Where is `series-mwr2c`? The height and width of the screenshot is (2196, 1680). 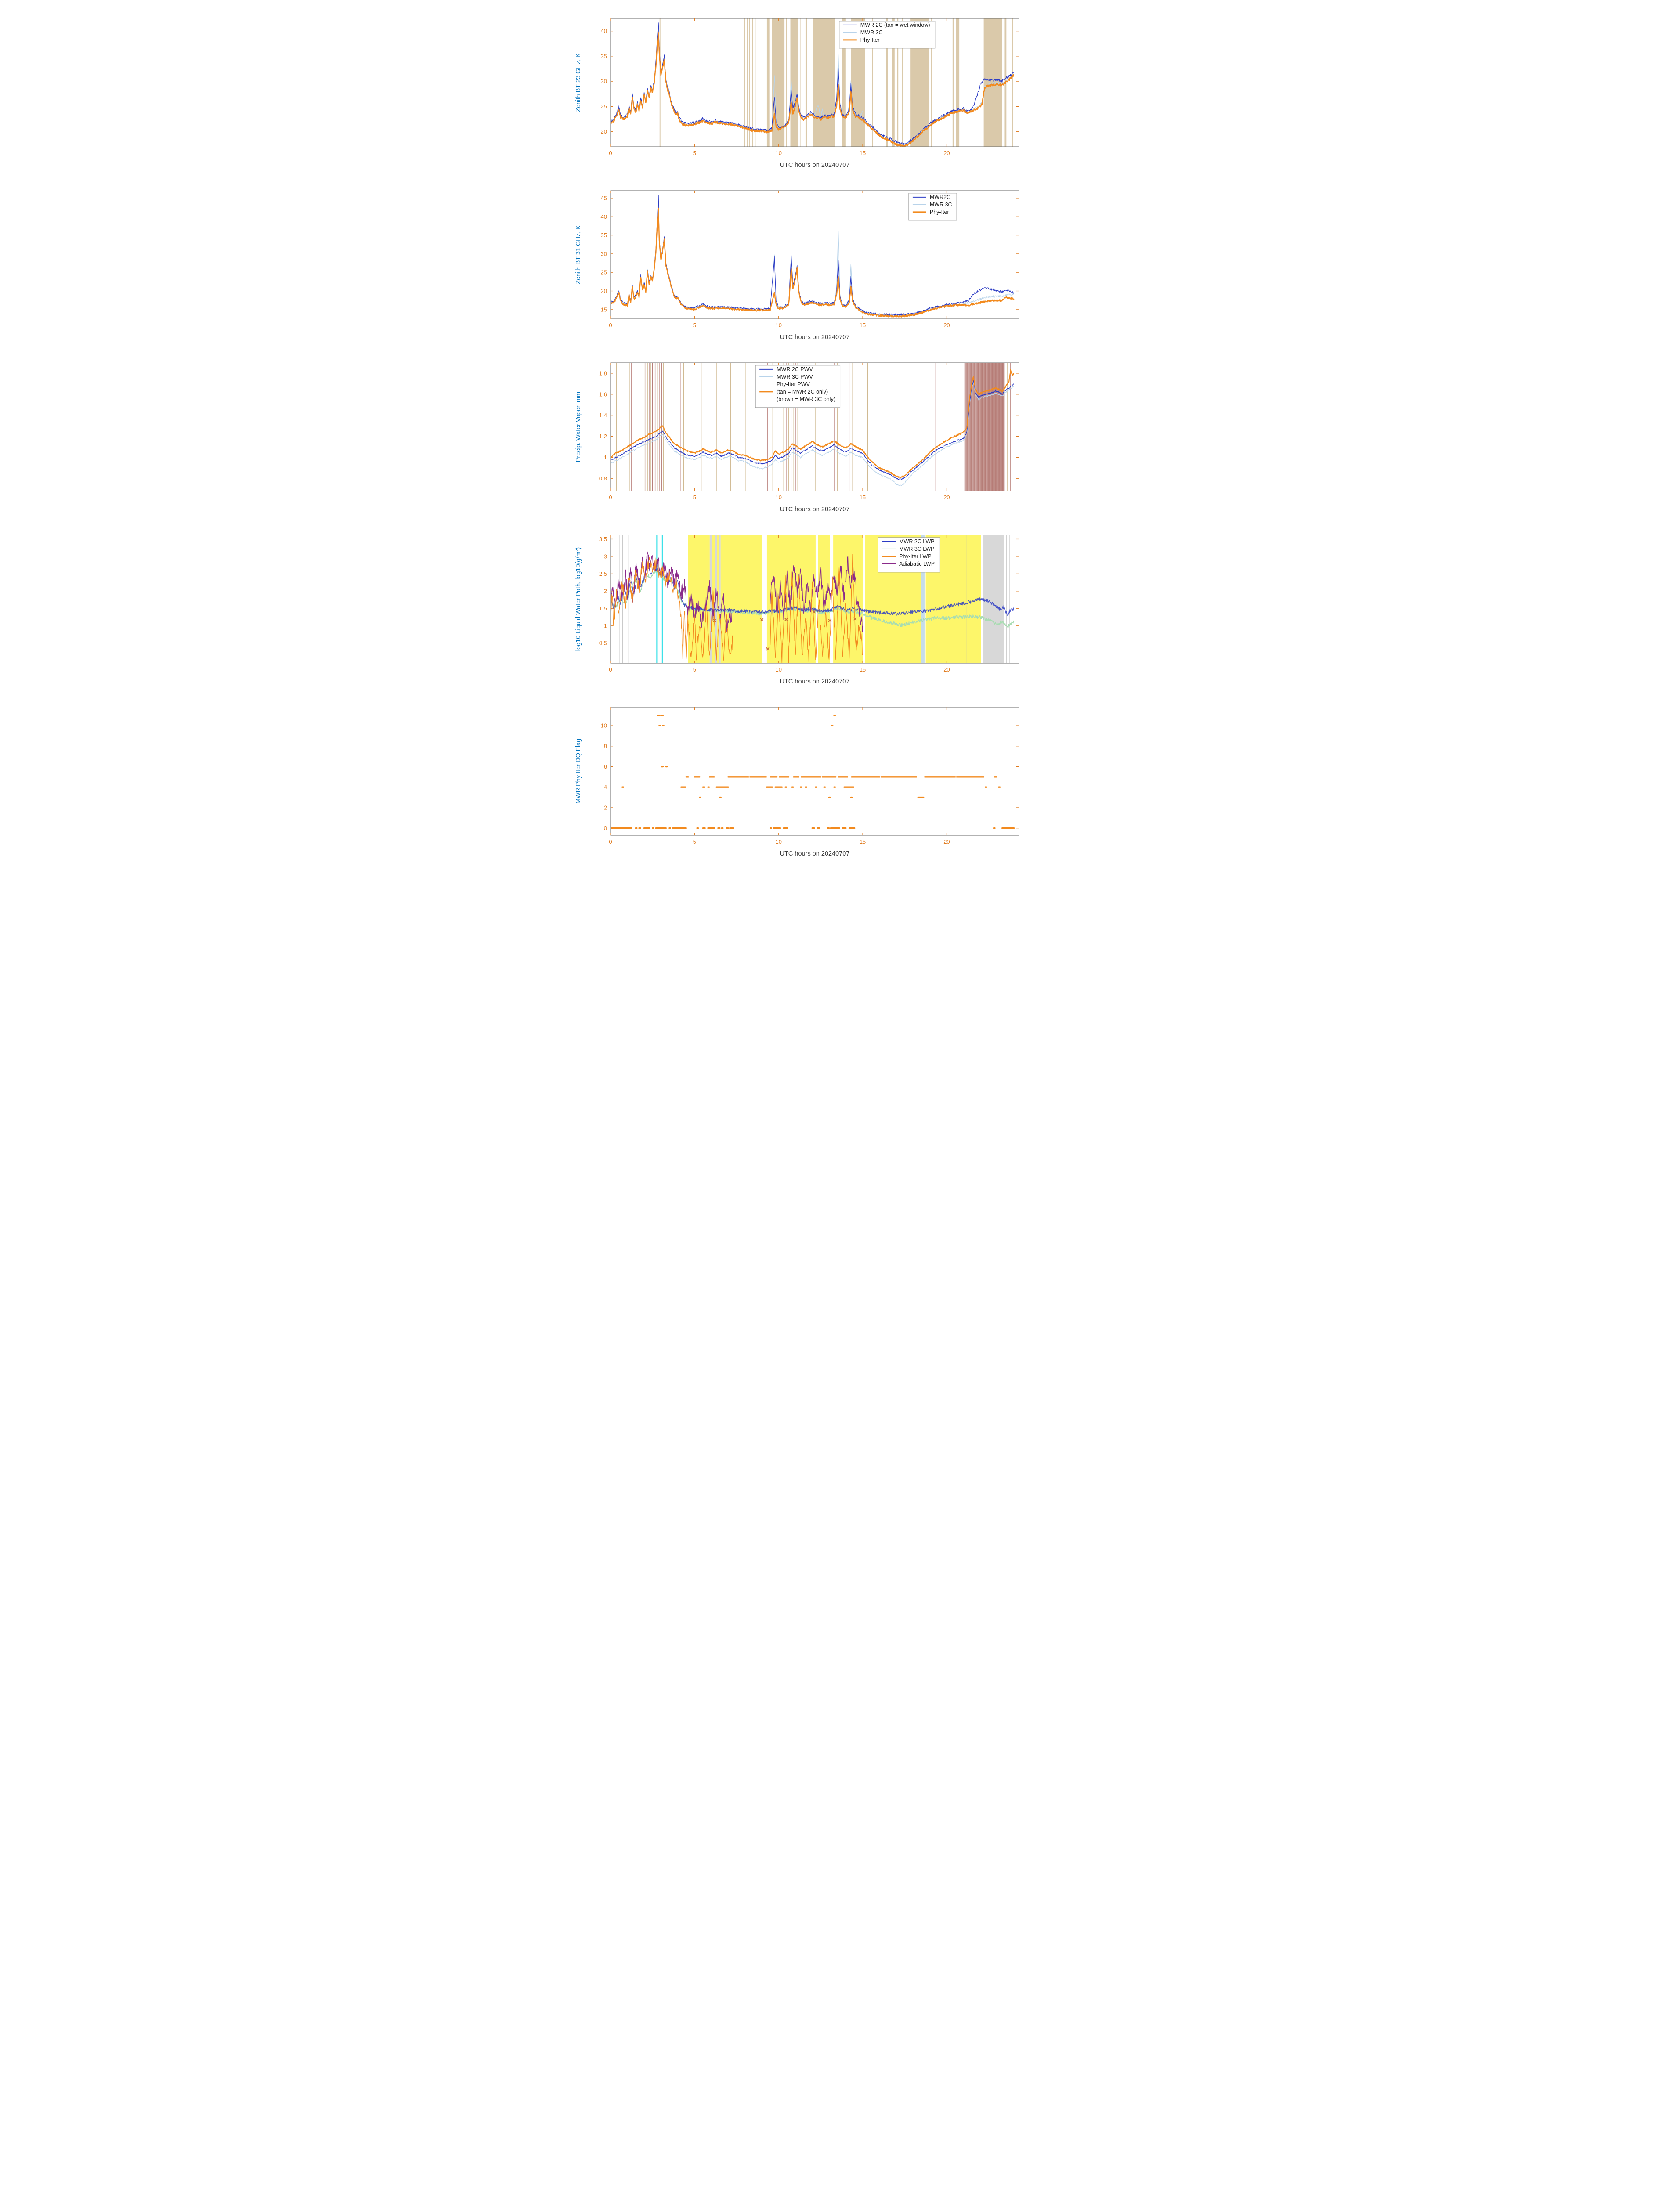
series-mwr2c is located at coordinates (813, 255).